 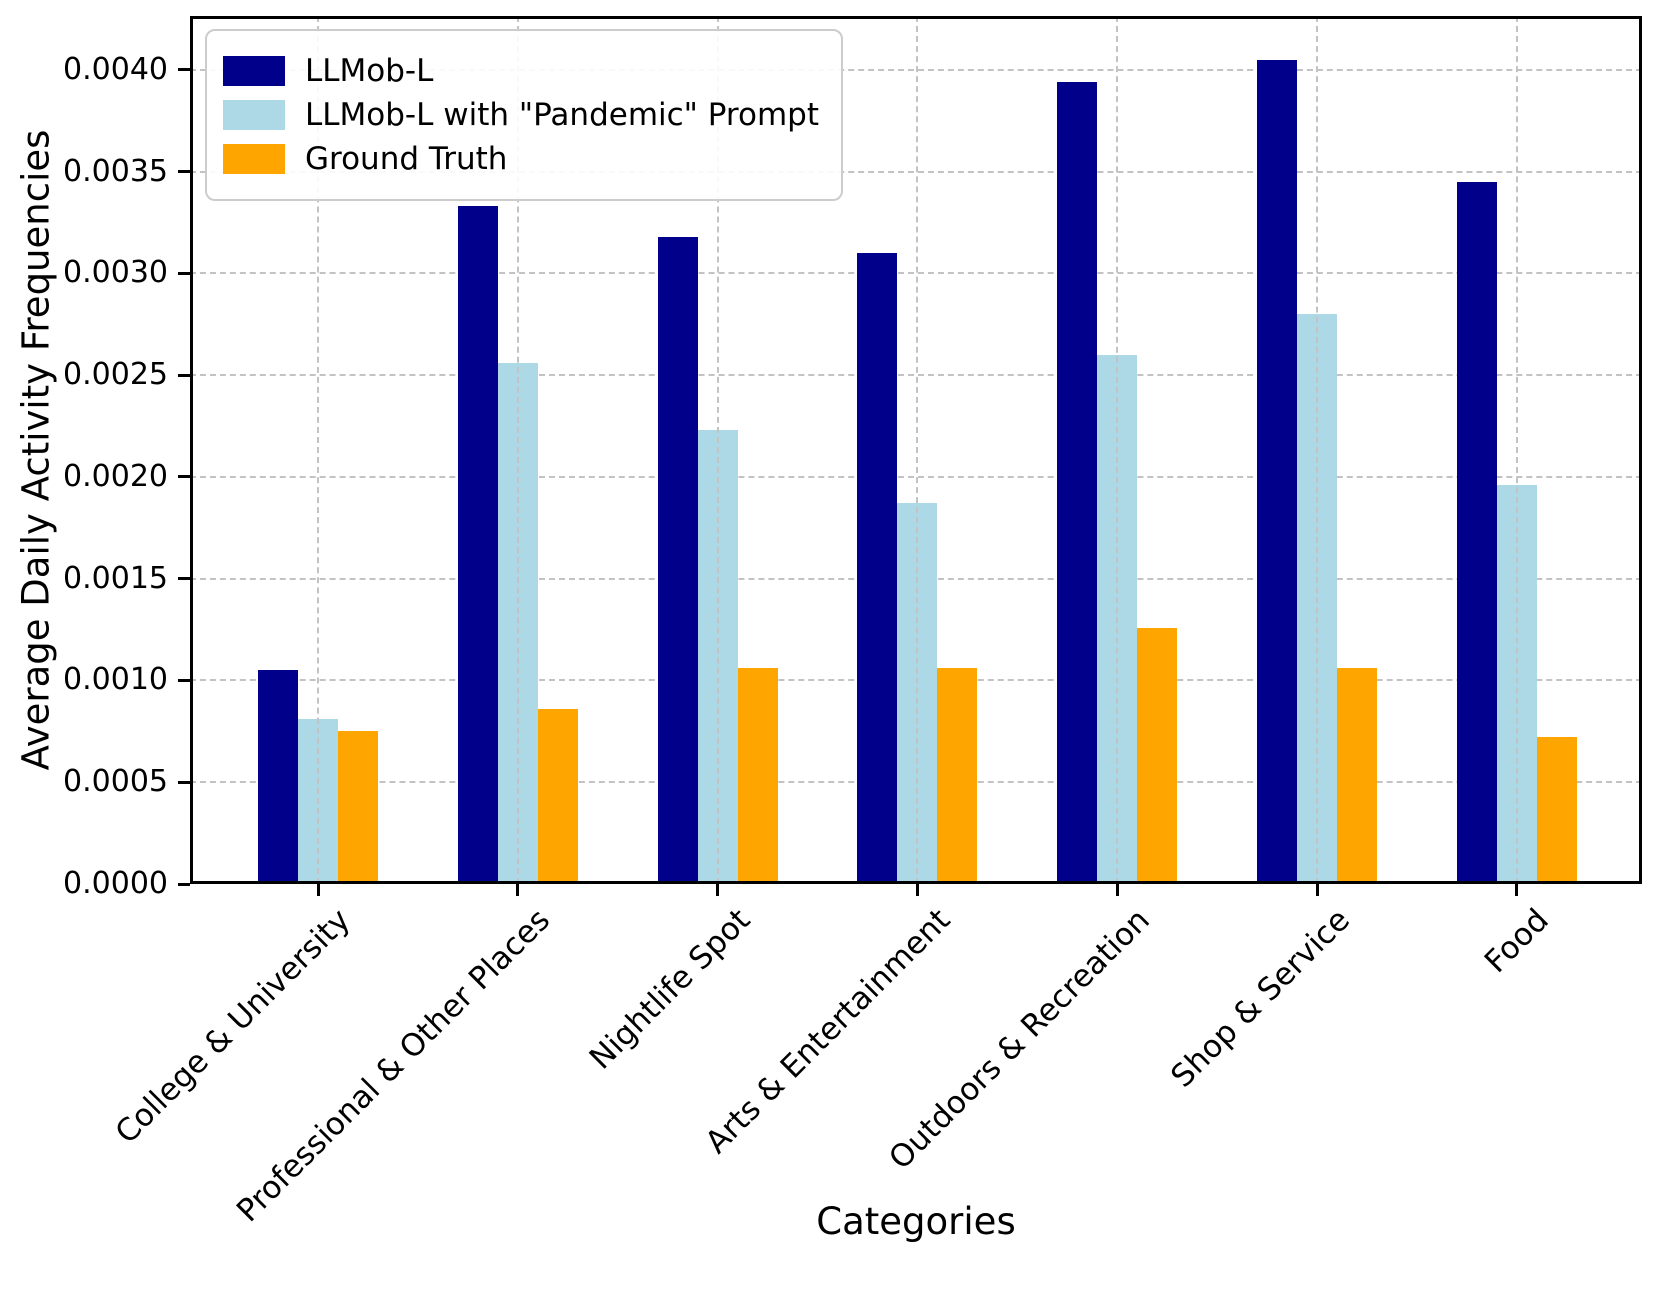 What do you see at coordinates (670, 989) in the screenshot?
I see `x-tick-label: Nightlife Spot` at bounding box center [670, 989].